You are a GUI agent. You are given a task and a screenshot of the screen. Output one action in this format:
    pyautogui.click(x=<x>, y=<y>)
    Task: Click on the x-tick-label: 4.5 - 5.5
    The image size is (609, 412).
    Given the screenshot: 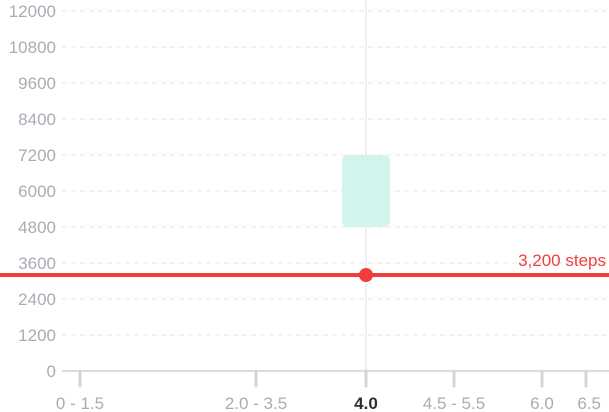 What is the action you would take?
    pyautogui.click(x=454, y=403)
    